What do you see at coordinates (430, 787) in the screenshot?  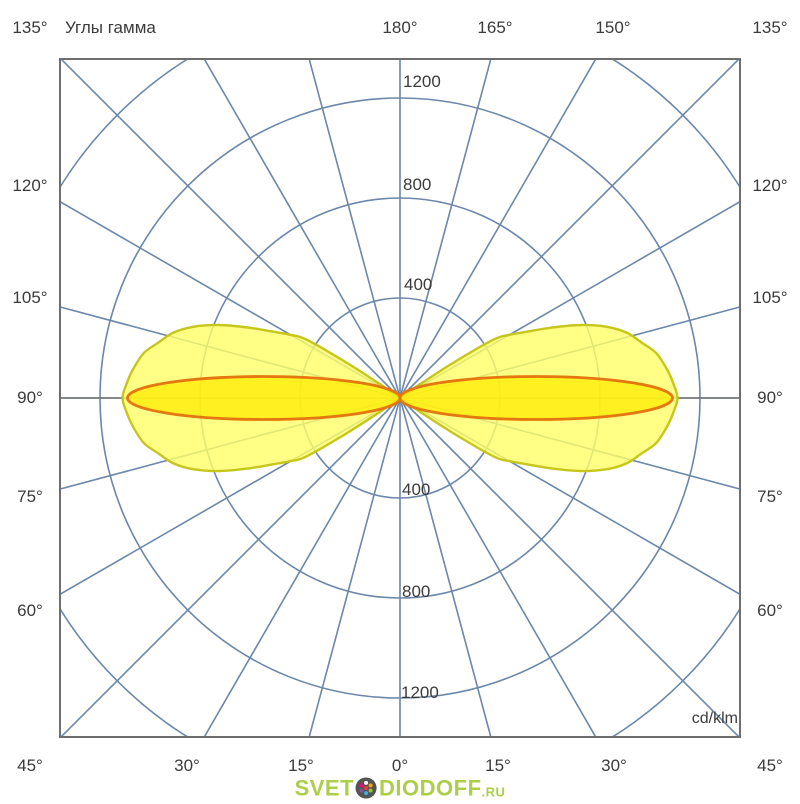 I see `watermark-name: DIODOFF` at bounding box center [430, 787].